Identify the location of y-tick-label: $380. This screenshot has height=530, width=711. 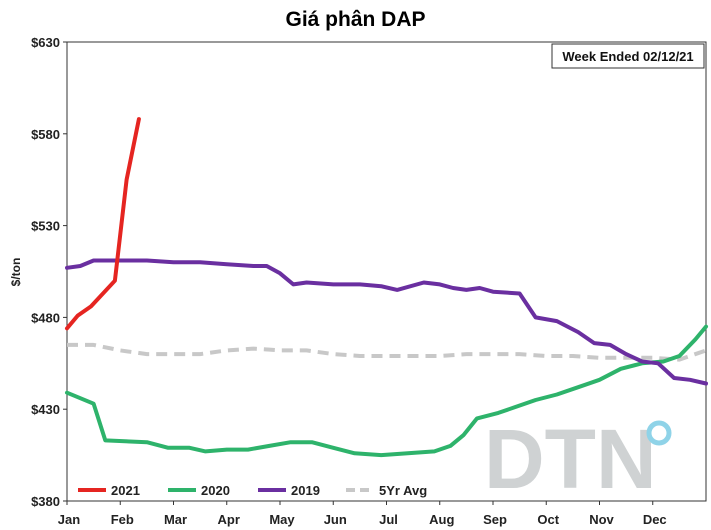
(45, 501).